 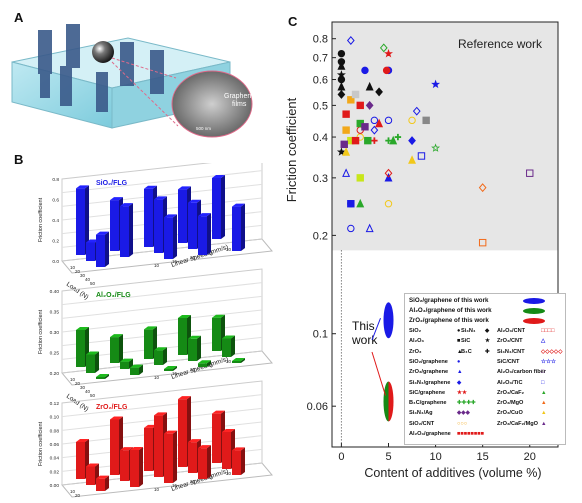 What do you see at coordinates (530, 457) in the screenshot?
I see `xtick-label: 20` at bounding box center [530, 457].